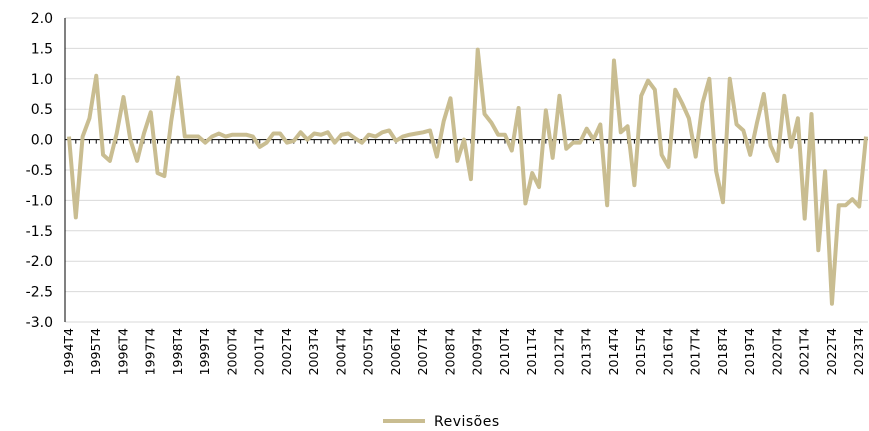  I want to click on x-tick-label: 2004T4, so click(340, 351).